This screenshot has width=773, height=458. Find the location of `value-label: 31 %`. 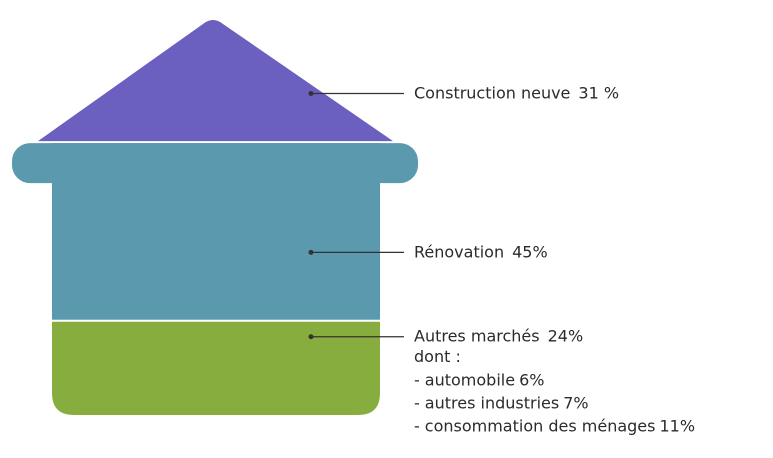

value-label: 31 % is located at coordinates (598, 92).